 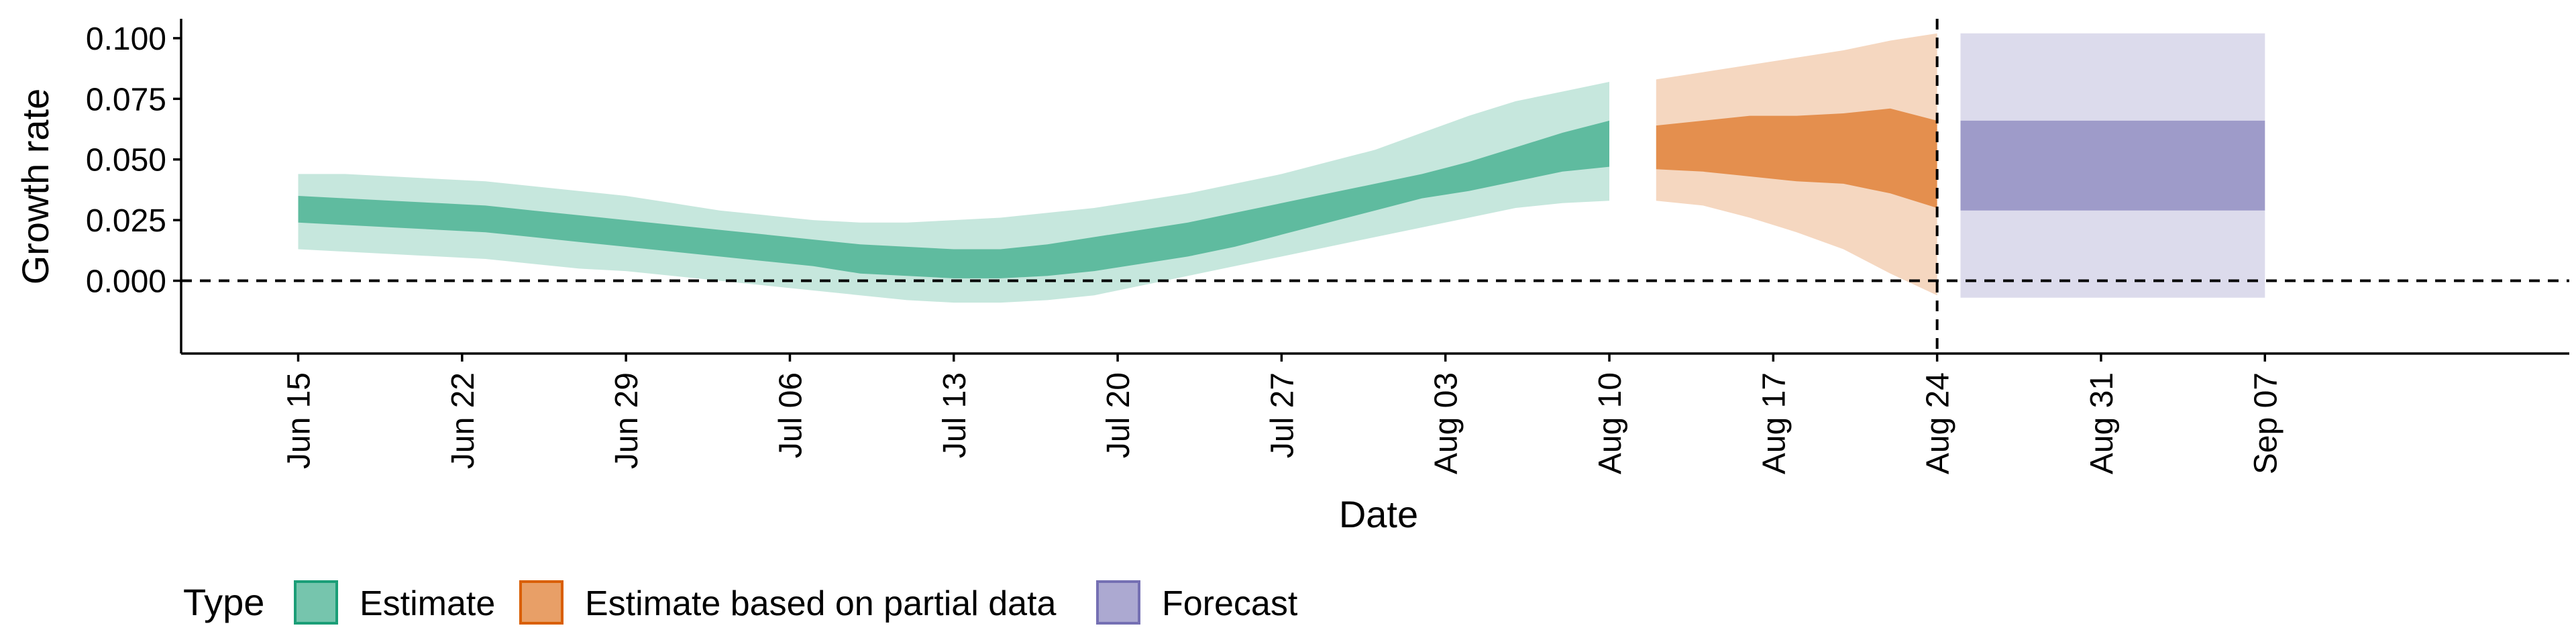 What do you see at coordinates (1938, 423) in the screenshot?
I see `x-tick-label: Aug 24` at bounding box center [1938, 423].